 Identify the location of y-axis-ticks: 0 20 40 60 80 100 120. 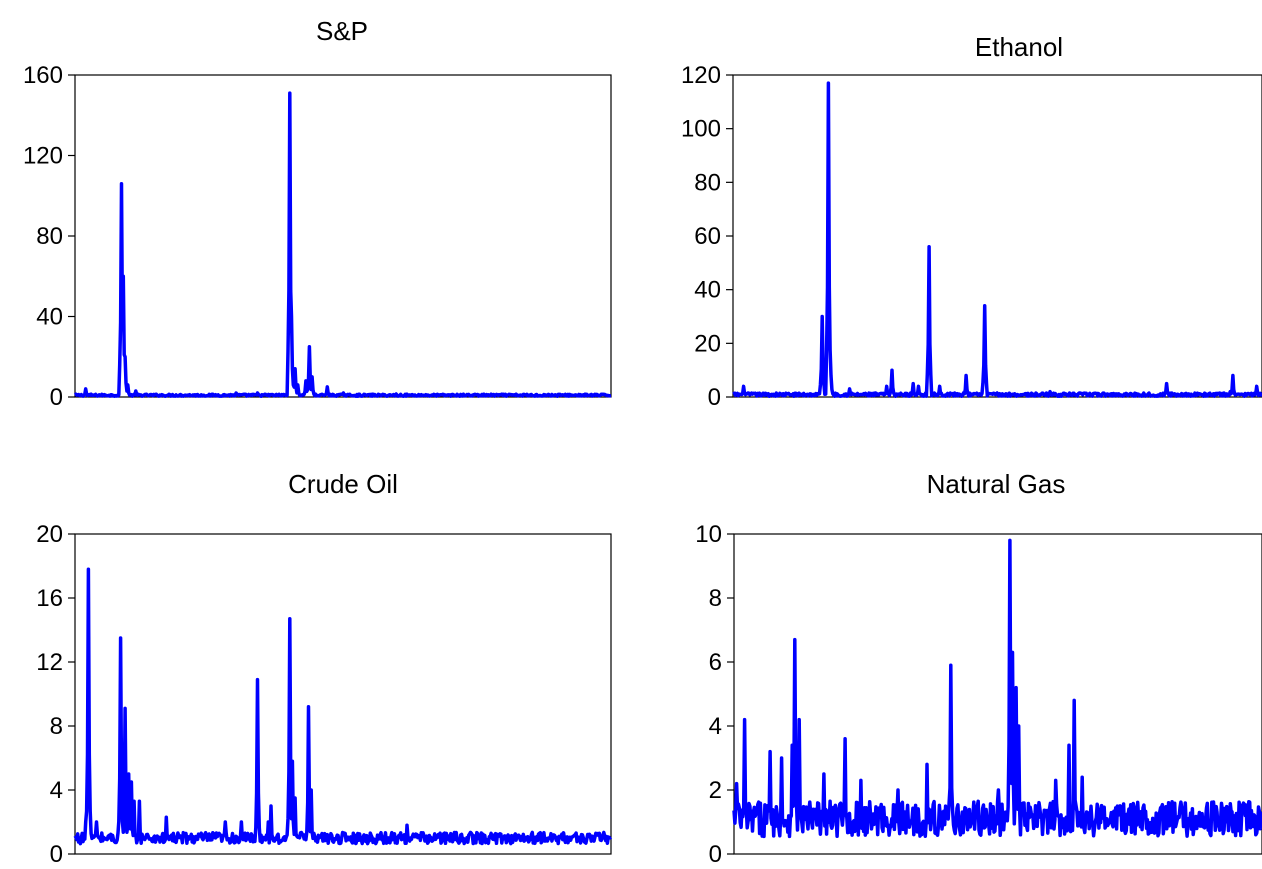
(707, 236).